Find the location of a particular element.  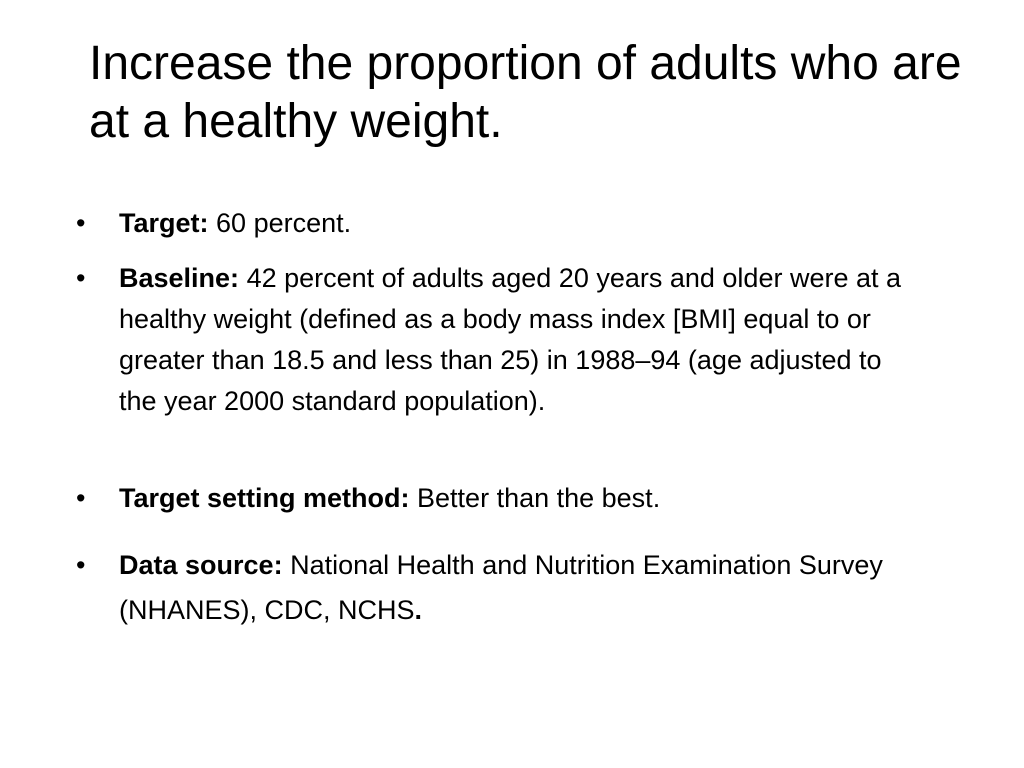

bullet-body: 60 percent. is located at coordinates (284, 223).